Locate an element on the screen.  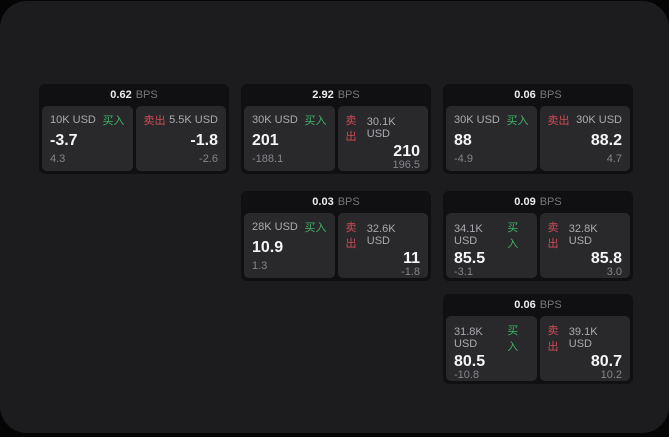
buy-panel: 34.1K USD 买入 85.5 -3.1 is located at coordinates (491, 245).